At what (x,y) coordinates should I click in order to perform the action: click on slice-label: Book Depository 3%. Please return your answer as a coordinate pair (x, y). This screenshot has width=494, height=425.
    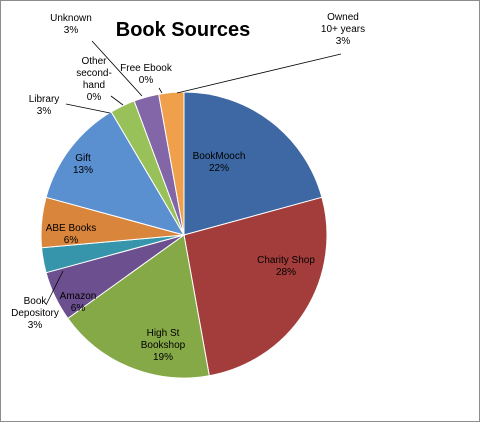
    Looking at the image, I should click on (35, 313).